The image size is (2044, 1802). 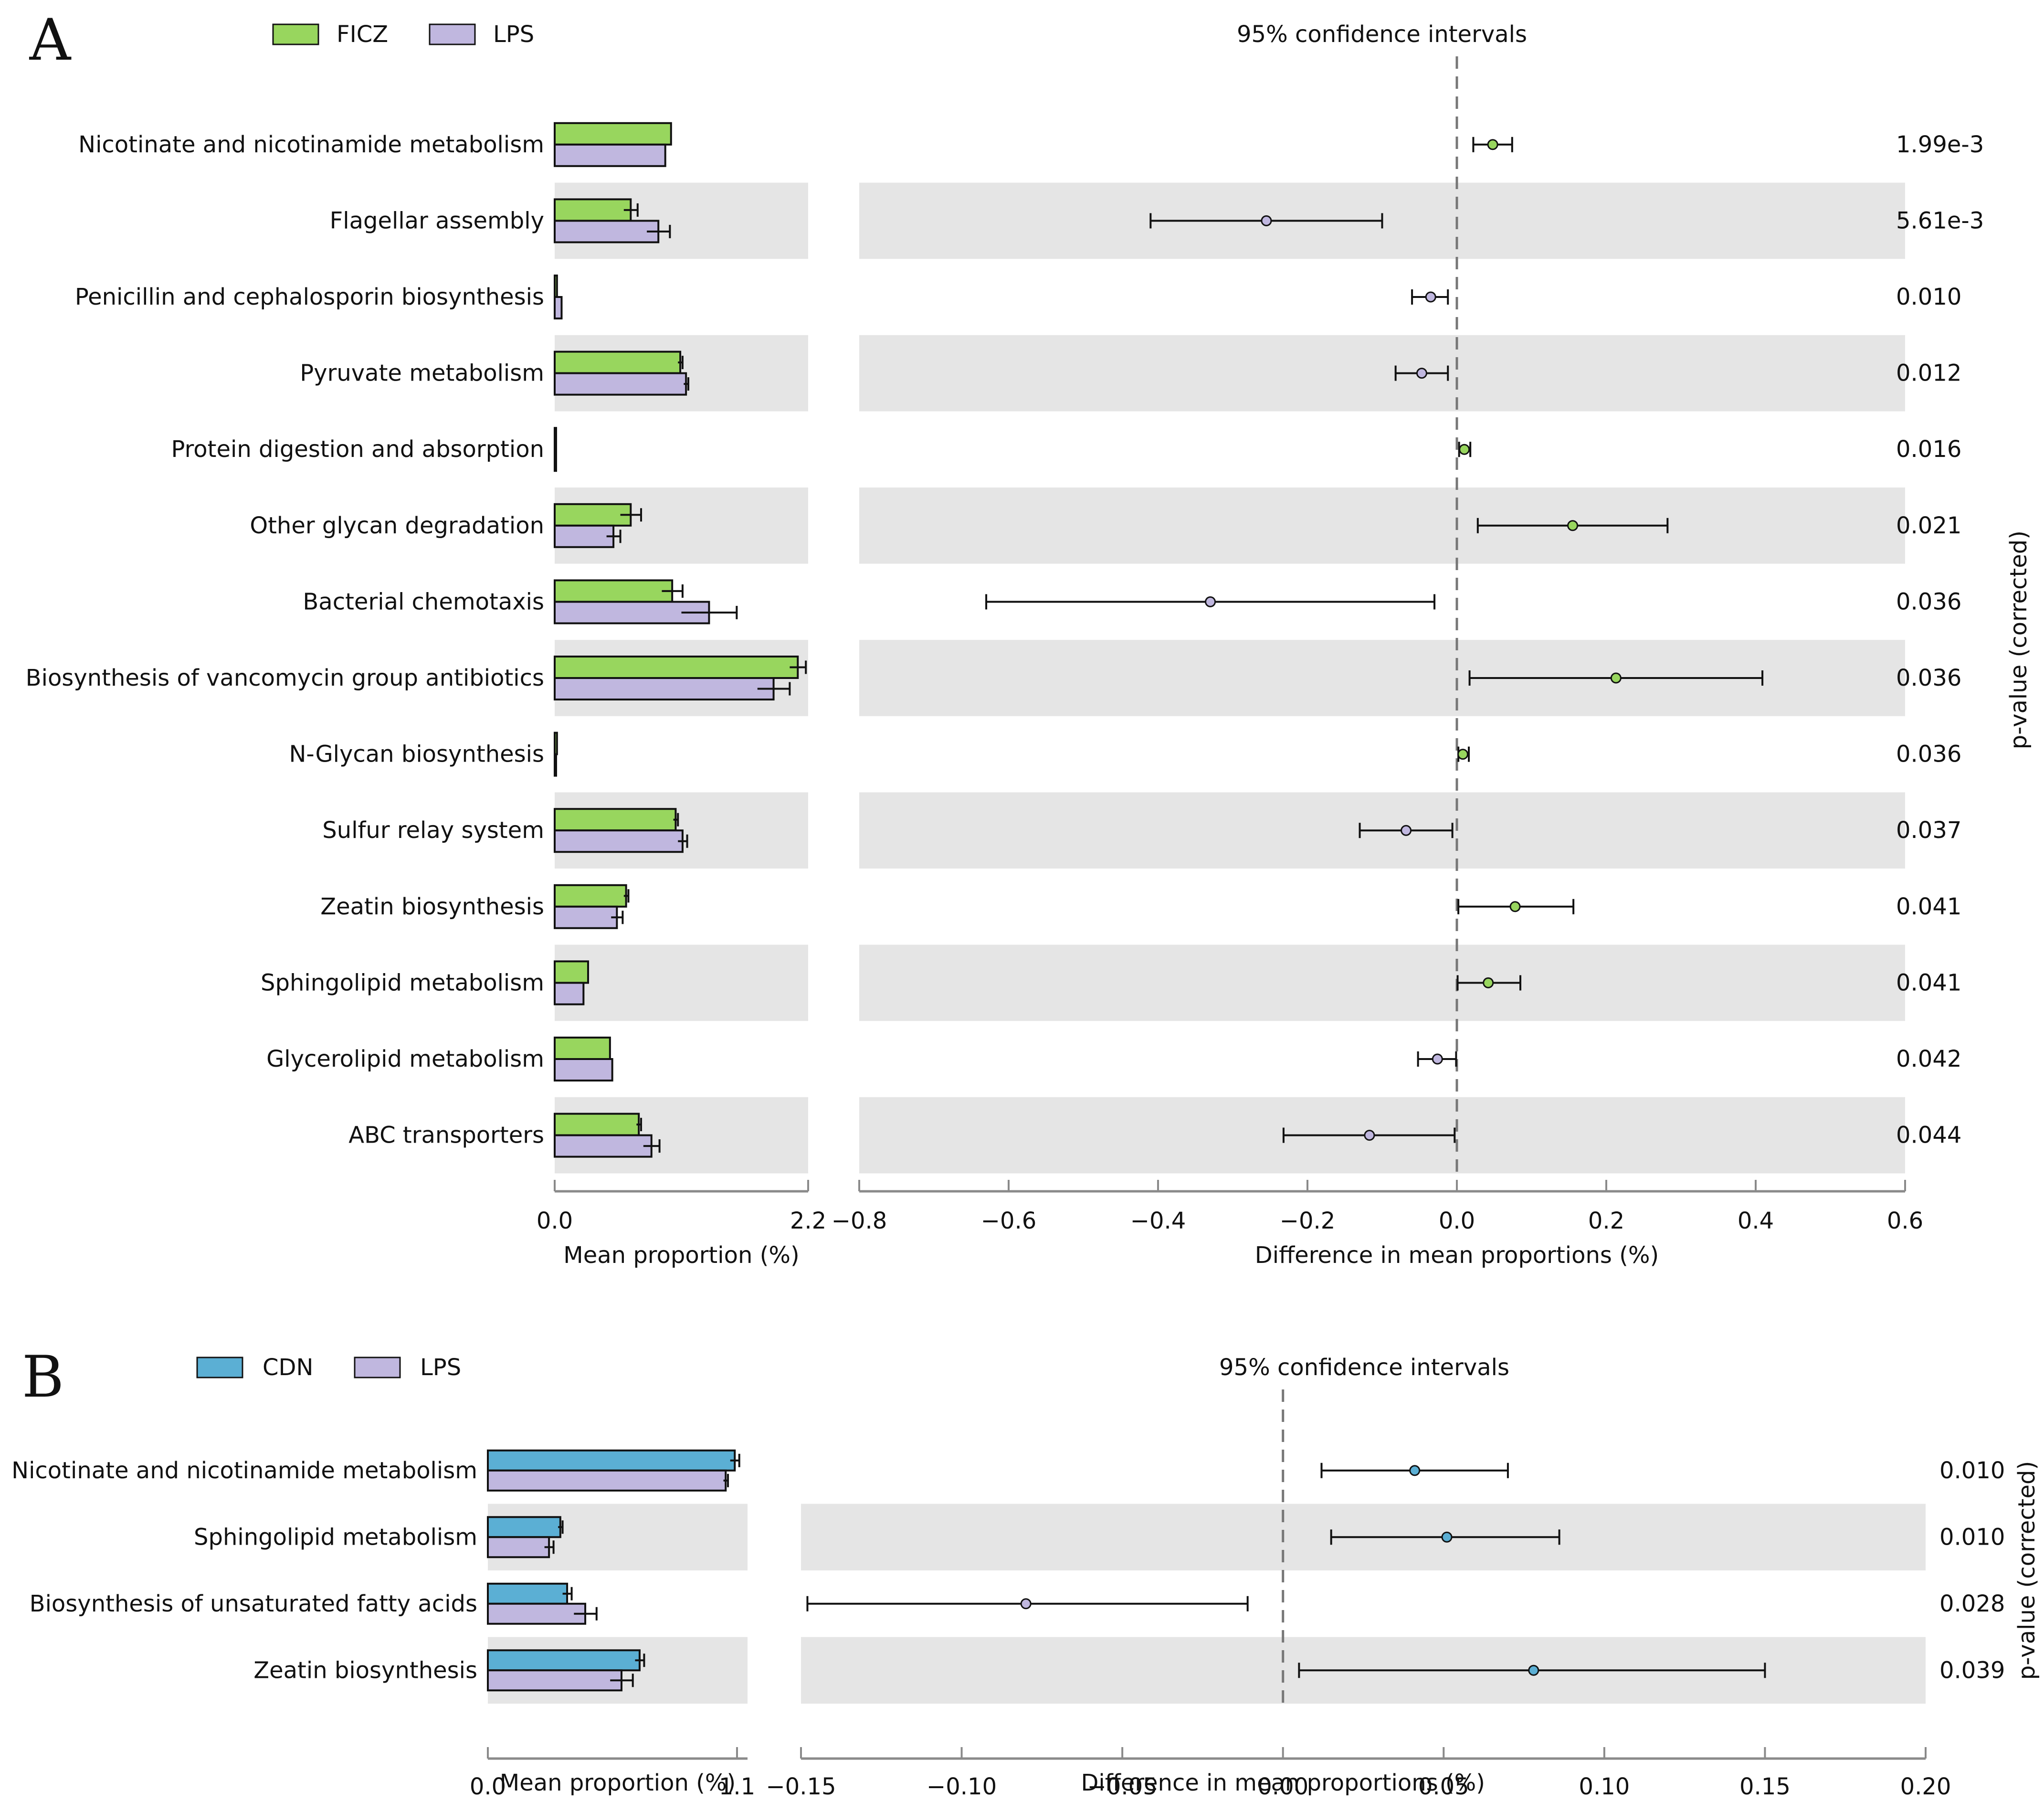 What do you see at coordinates (801, 1787) in the screenshot?
I see `right-tick-label: −0.15` at bounding box center [801, 1787].